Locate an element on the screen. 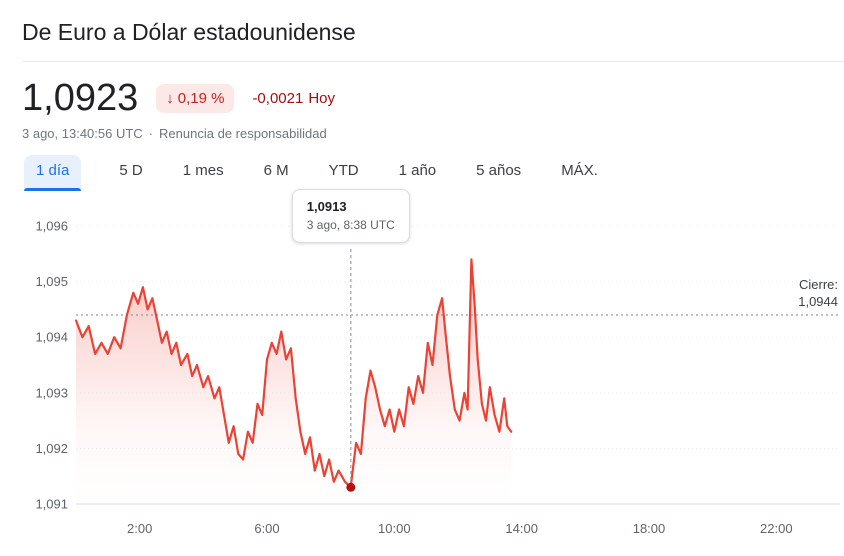 The width and height of the screenshot is (844, 556). chart-tooltip: 1,0913 3 ago, 8:38 UTC is located at coordinates (350, 216).